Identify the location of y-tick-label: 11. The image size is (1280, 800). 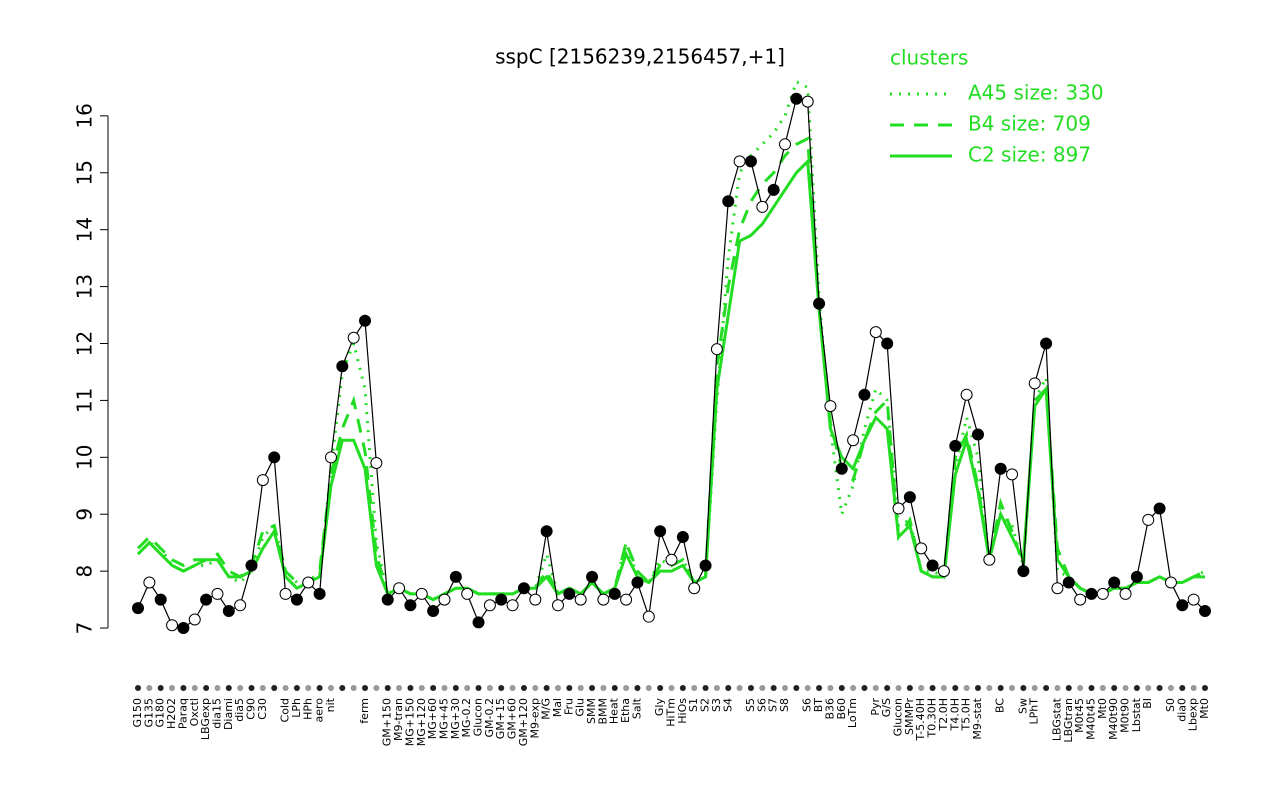
(85, 400).